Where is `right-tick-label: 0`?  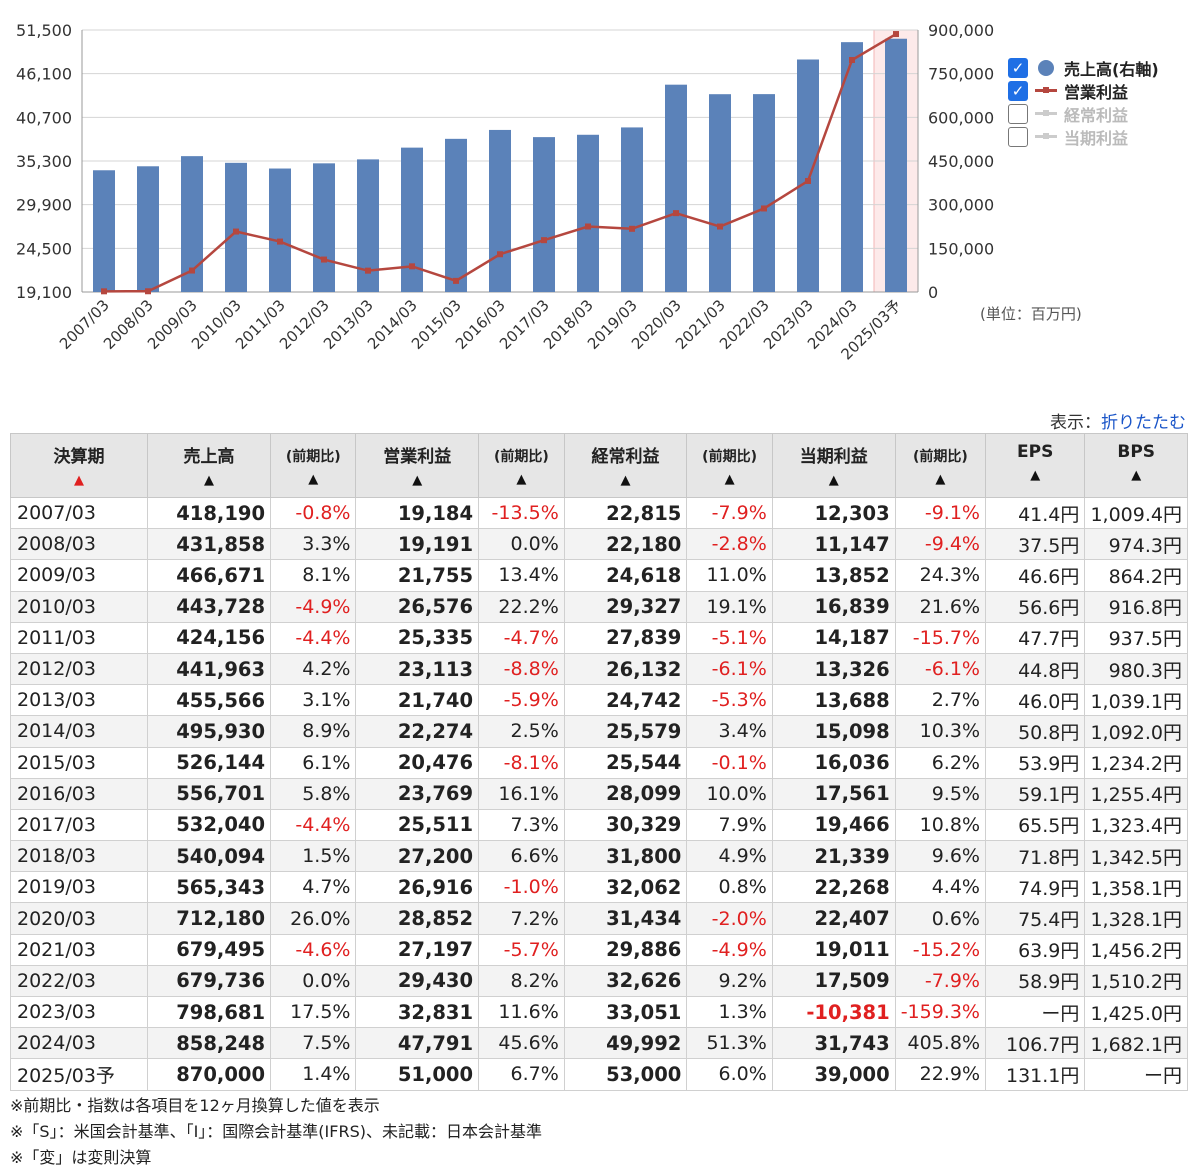
right-tick-label: 0 is located at coordinates (933, 292).